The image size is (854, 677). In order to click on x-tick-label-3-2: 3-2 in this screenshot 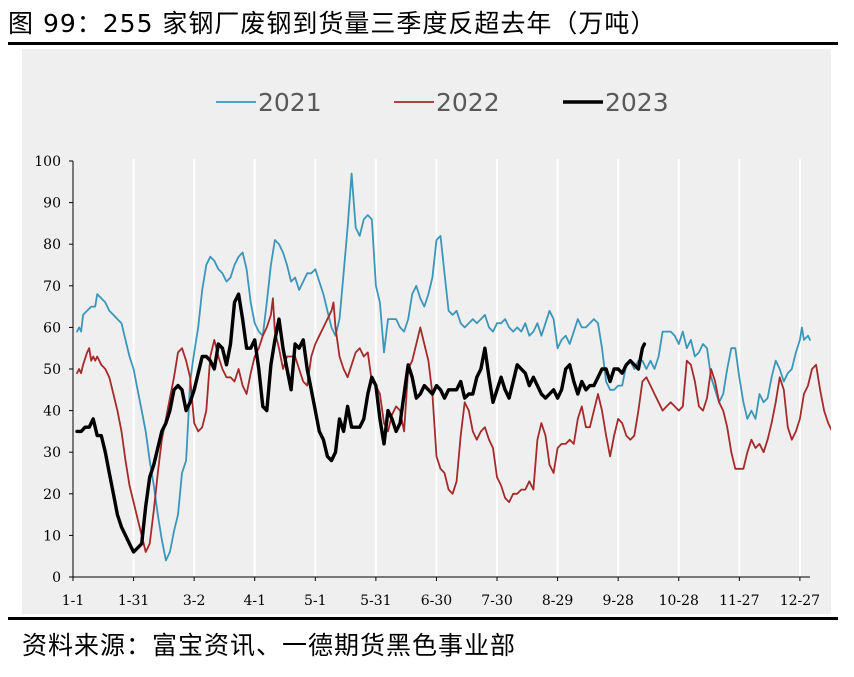, I will do `click(194, 601)`.